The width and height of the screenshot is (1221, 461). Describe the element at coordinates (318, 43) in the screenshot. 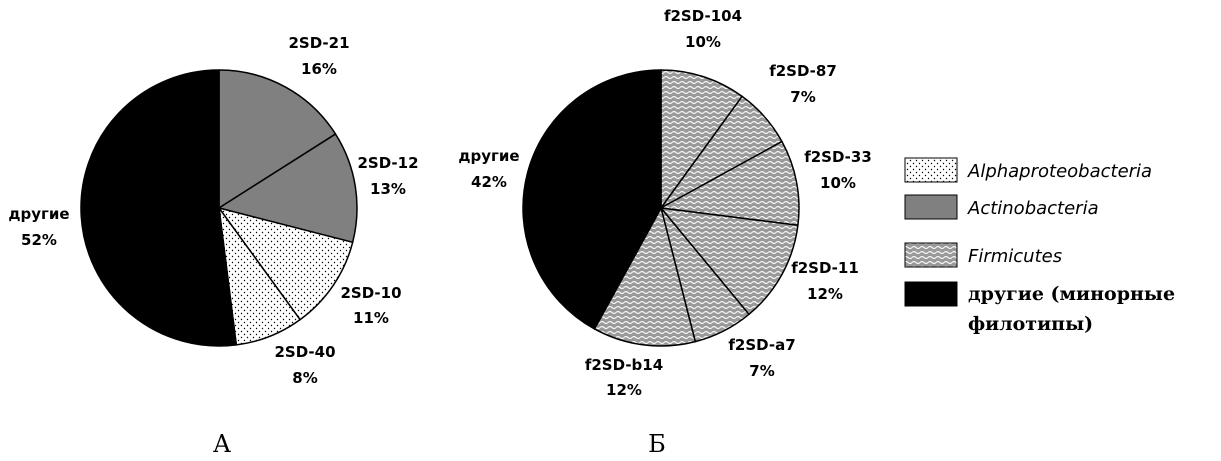

I see `slice-label-2sd-21: 2SD-21` at that location.